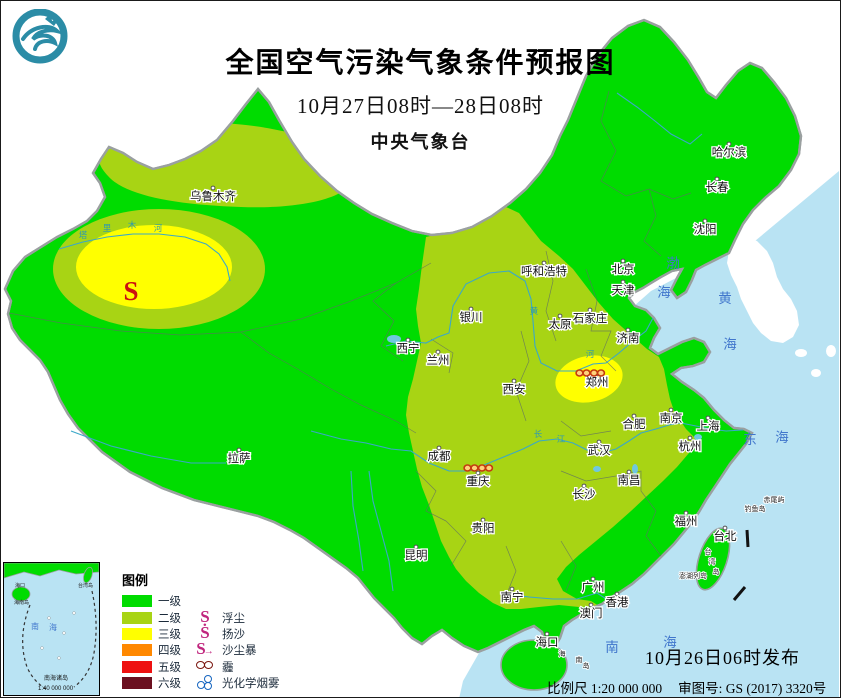 The image size is (841, 698). Describe the element at coordinates (690, 446) in the screenshot. I see `city-label: 杭州` at that location.